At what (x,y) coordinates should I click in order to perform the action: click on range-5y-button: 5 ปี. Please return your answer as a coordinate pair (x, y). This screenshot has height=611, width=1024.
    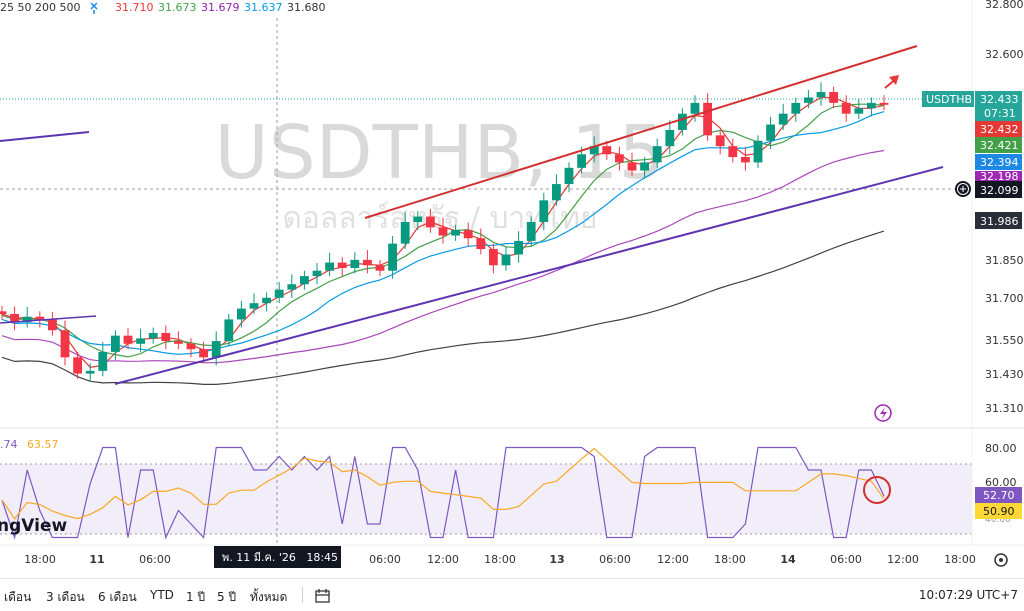
    Looking at the image, I should click on (227, 597).